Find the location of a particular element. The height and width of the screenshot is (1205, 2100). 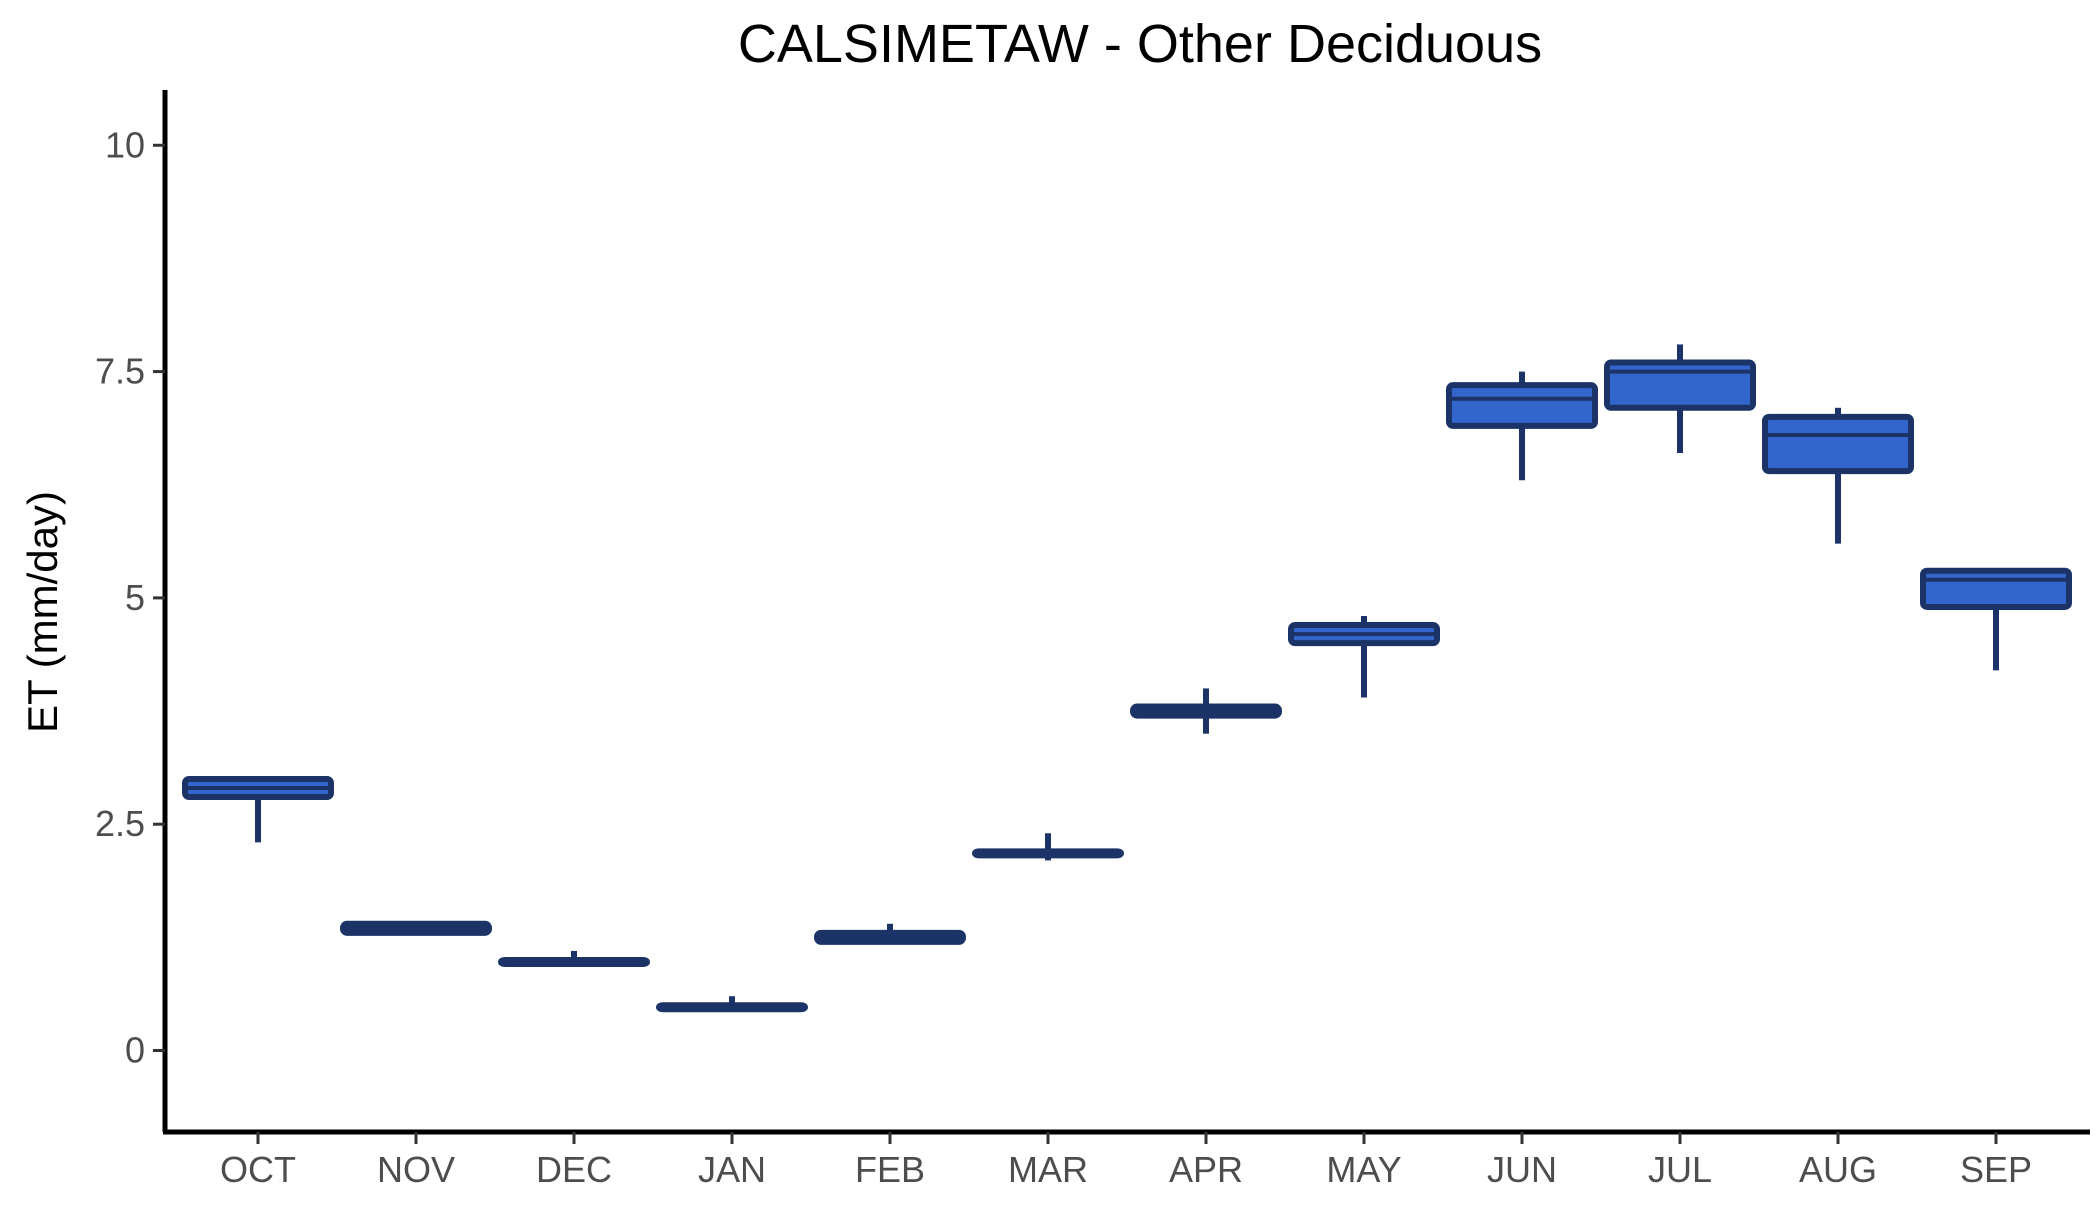

x-tick-label: MAY is located at coordinates (1363, 1169).